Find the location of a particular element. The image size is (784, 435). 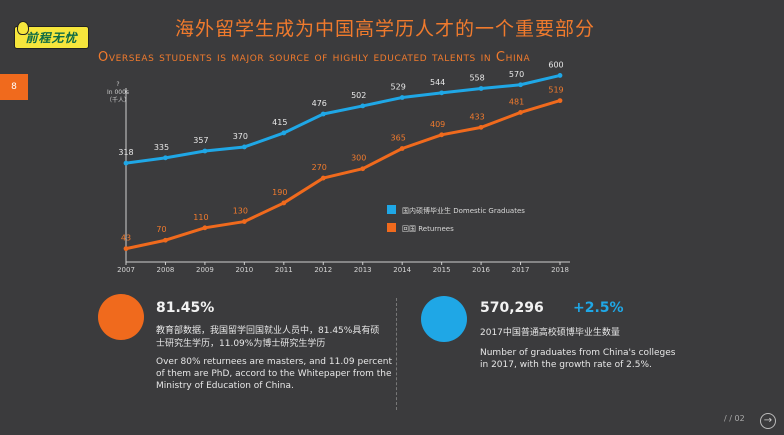

x-tick-label: 2018 is located at coordinates (560, 270).